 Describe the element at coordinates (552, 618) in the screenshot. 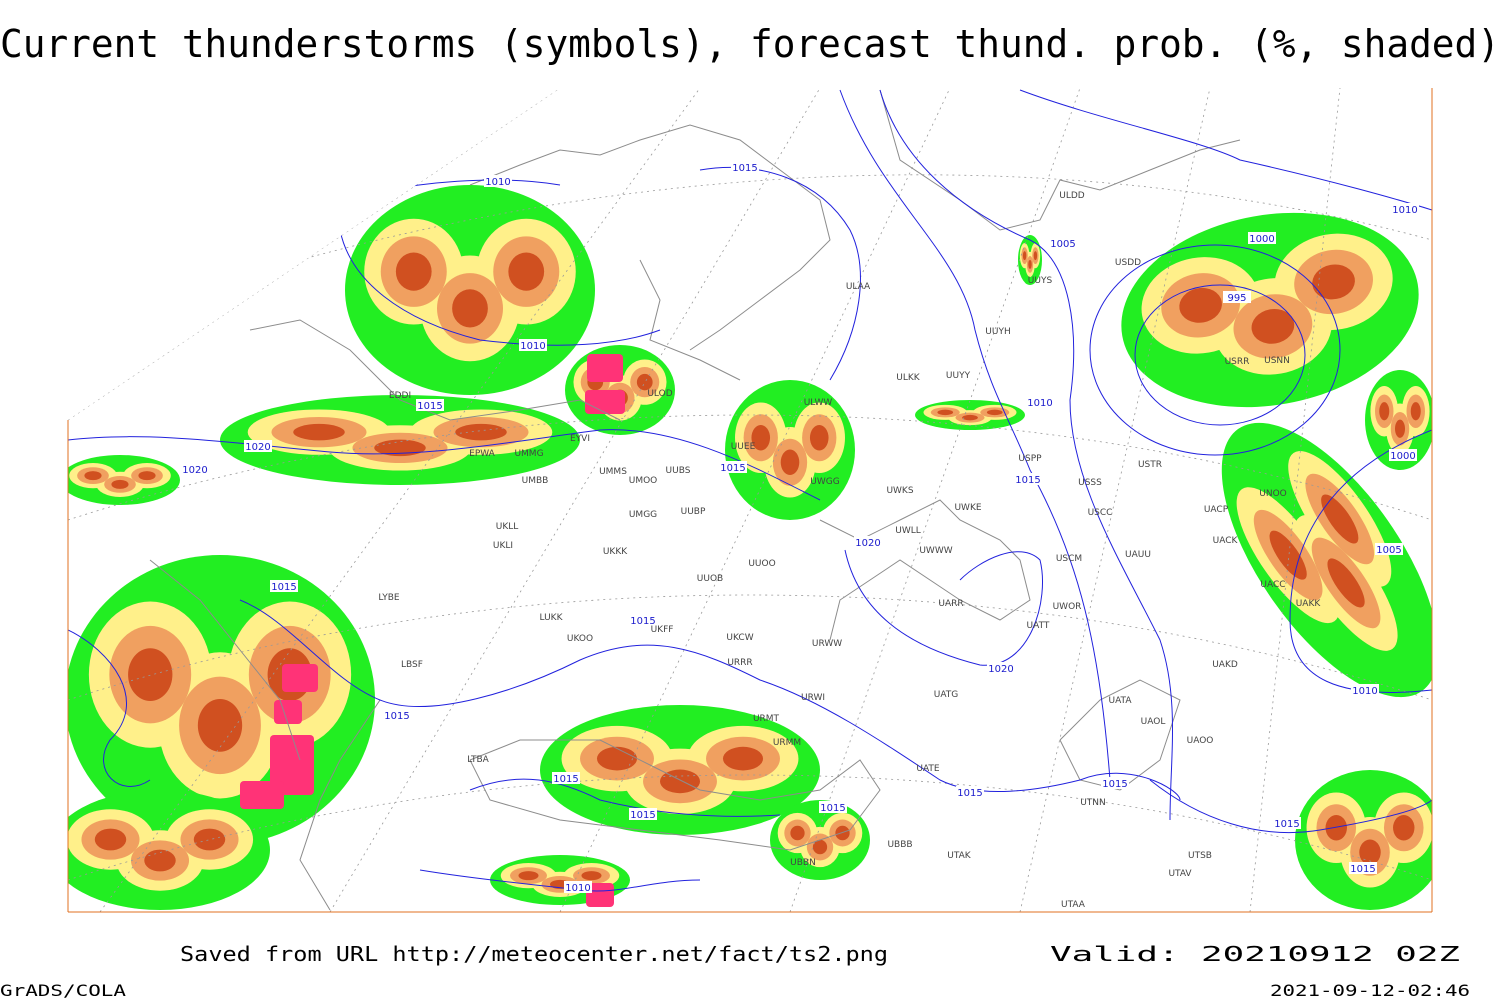

I see `station-label: LUKK` at that location.